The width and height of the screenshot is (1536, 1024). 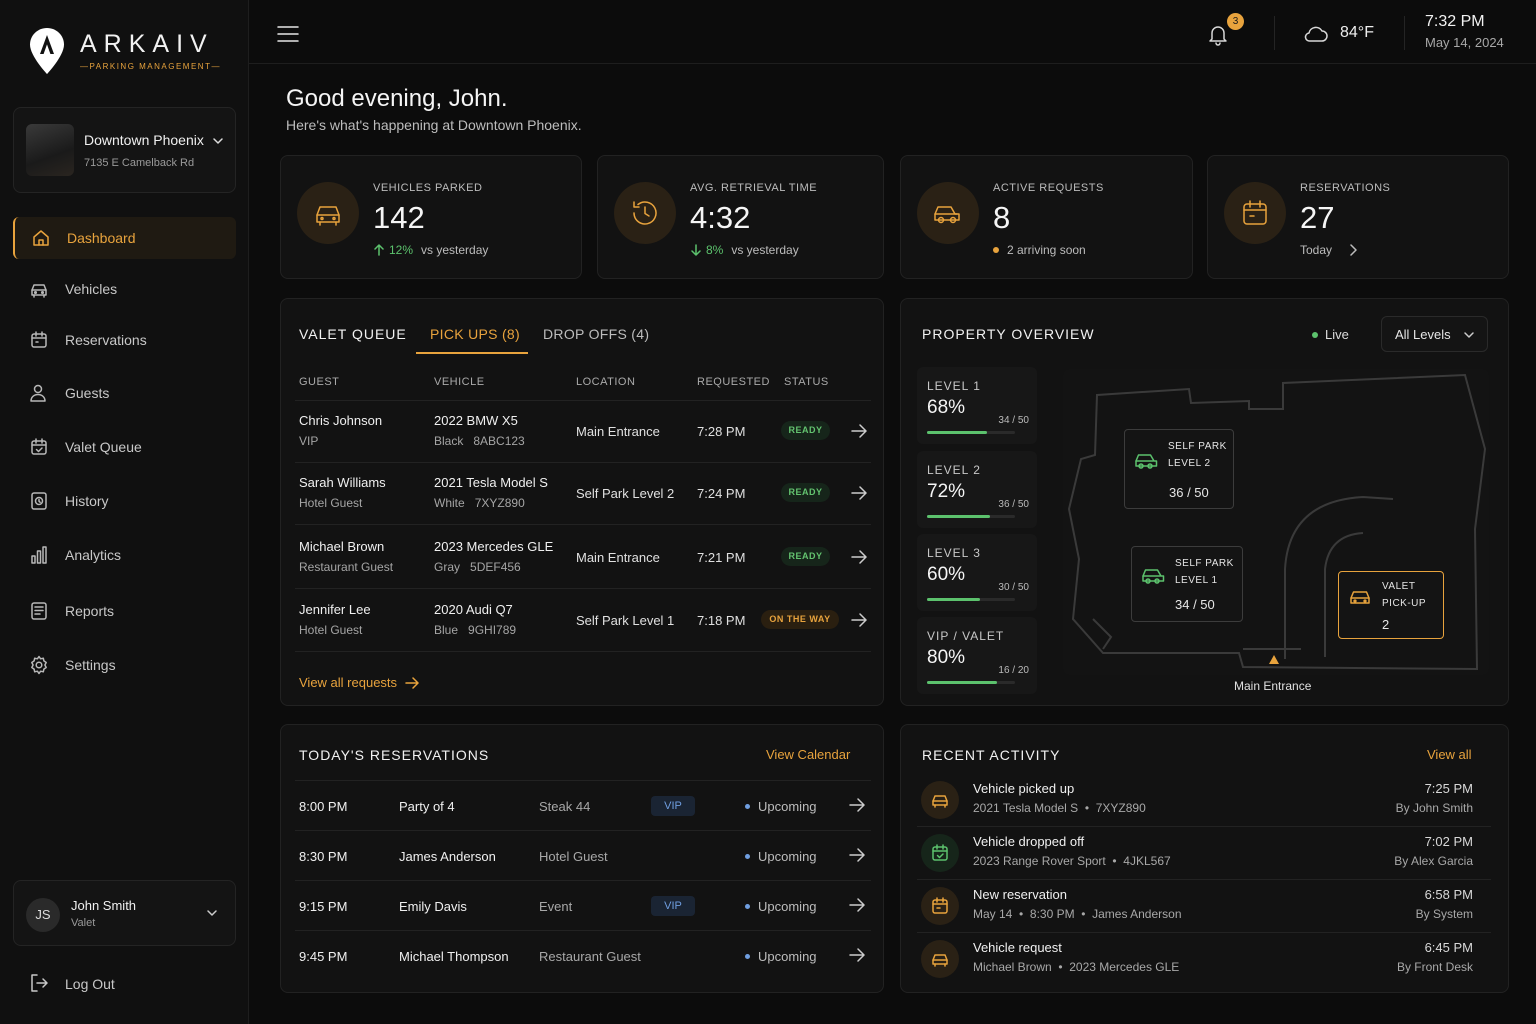 I want to click on level-percent: 68%, so click(x=946, y=407).